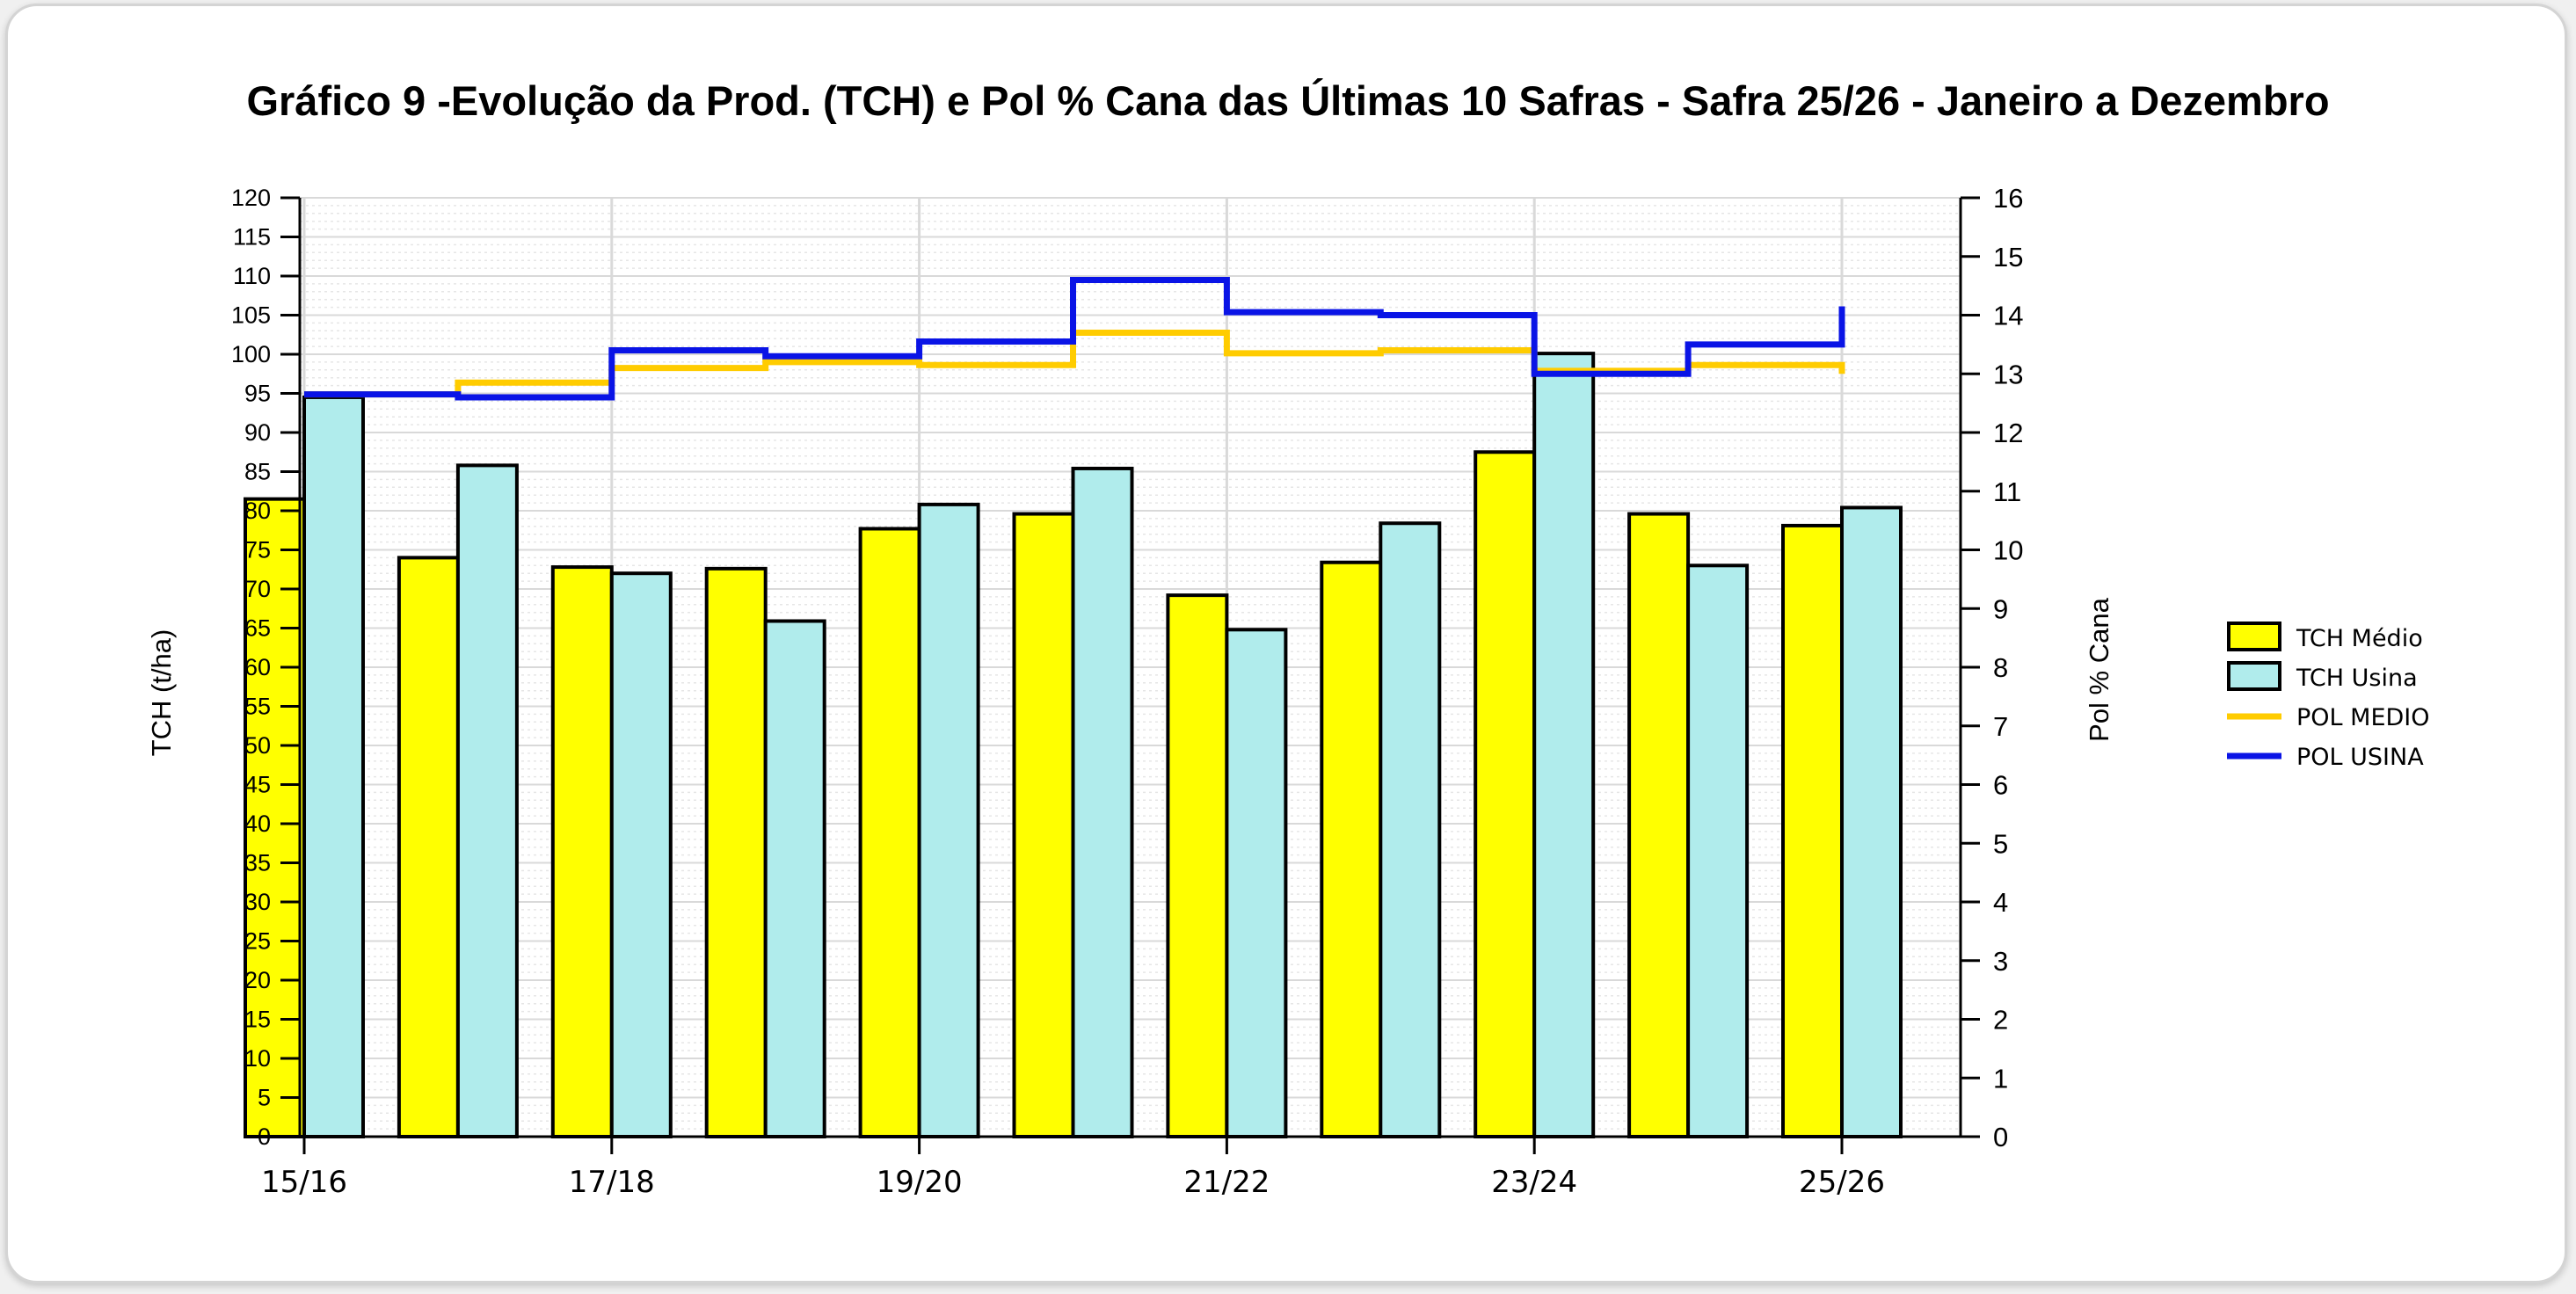 This screenshot has height=1294, width=2576. Describe the element at coordinates (612, 1182) in the screenshot. I see `x-tick-label: 17/18` at that location.